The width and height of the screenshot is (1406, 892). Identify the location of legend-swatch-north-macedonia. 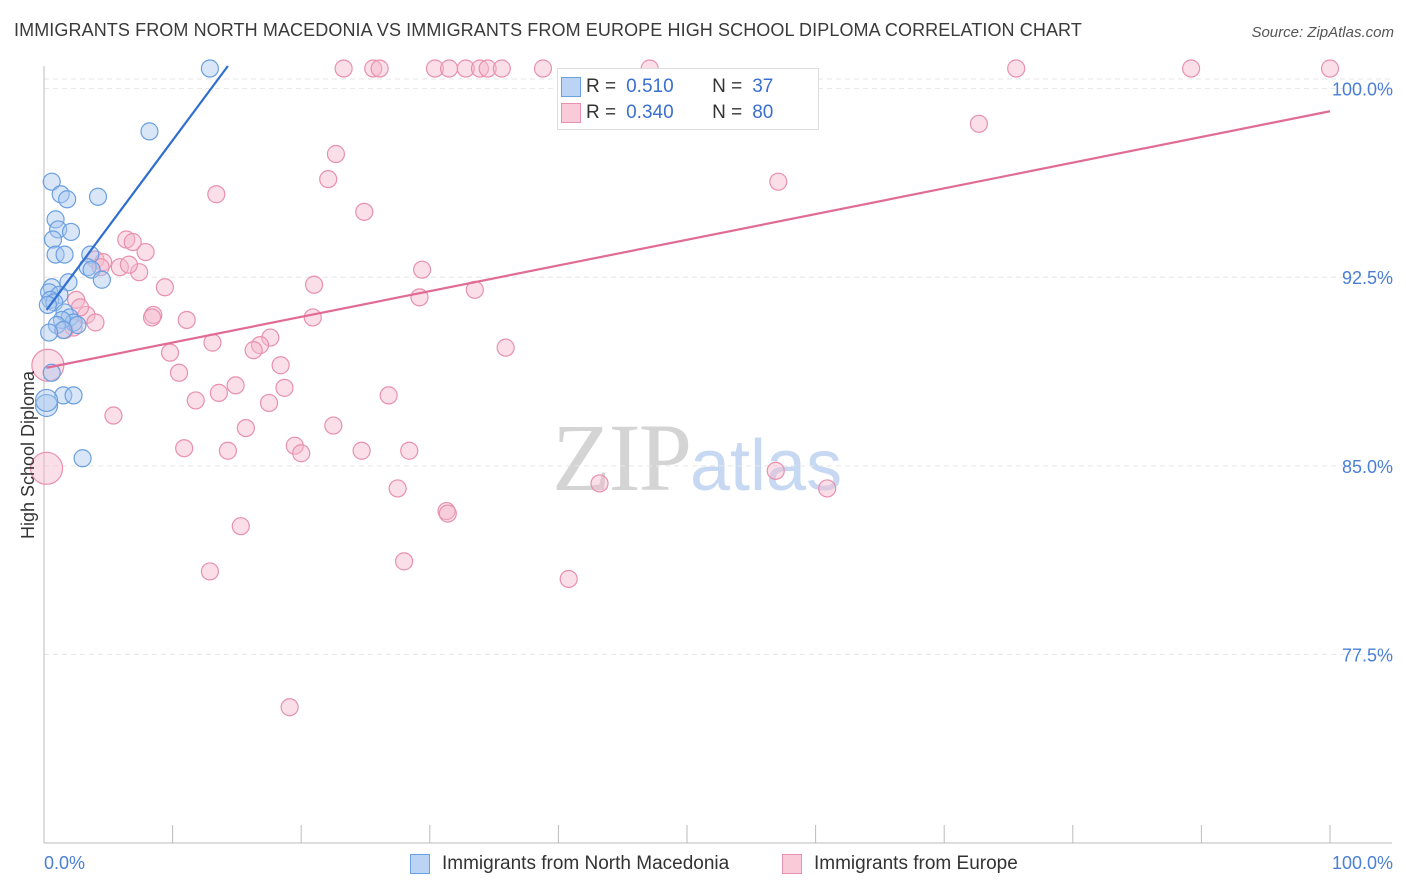
(420, 864).